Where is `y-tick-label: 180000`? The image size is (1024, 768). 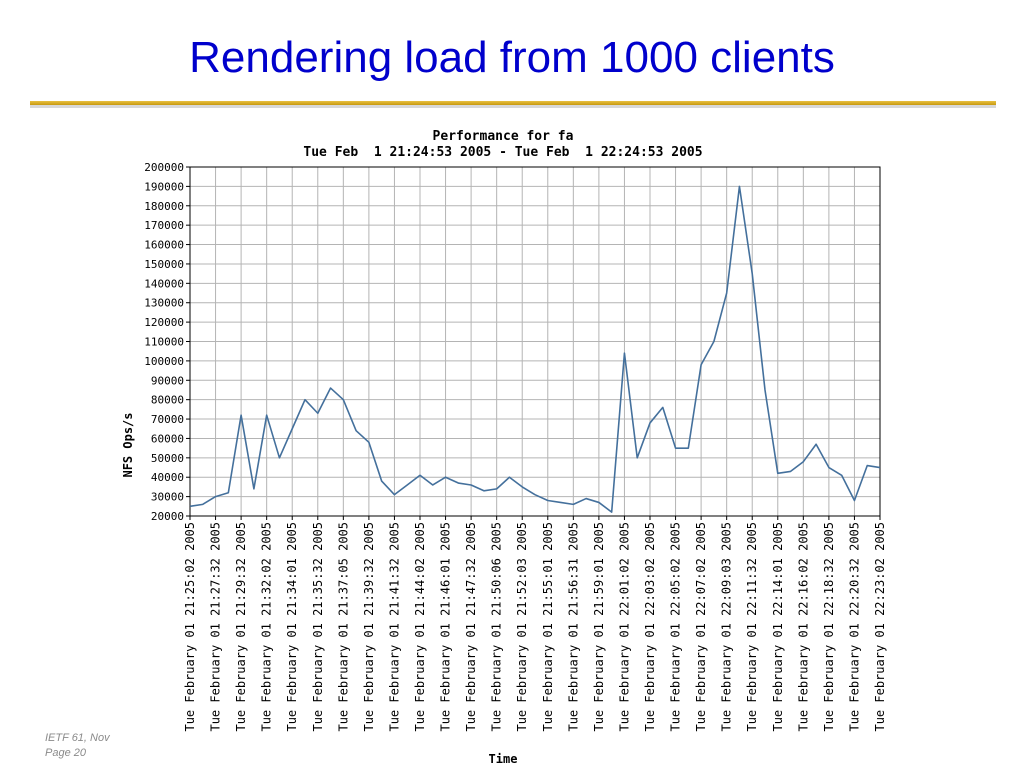 y-tick-label: 180000 is located at coordinates (164, 206).